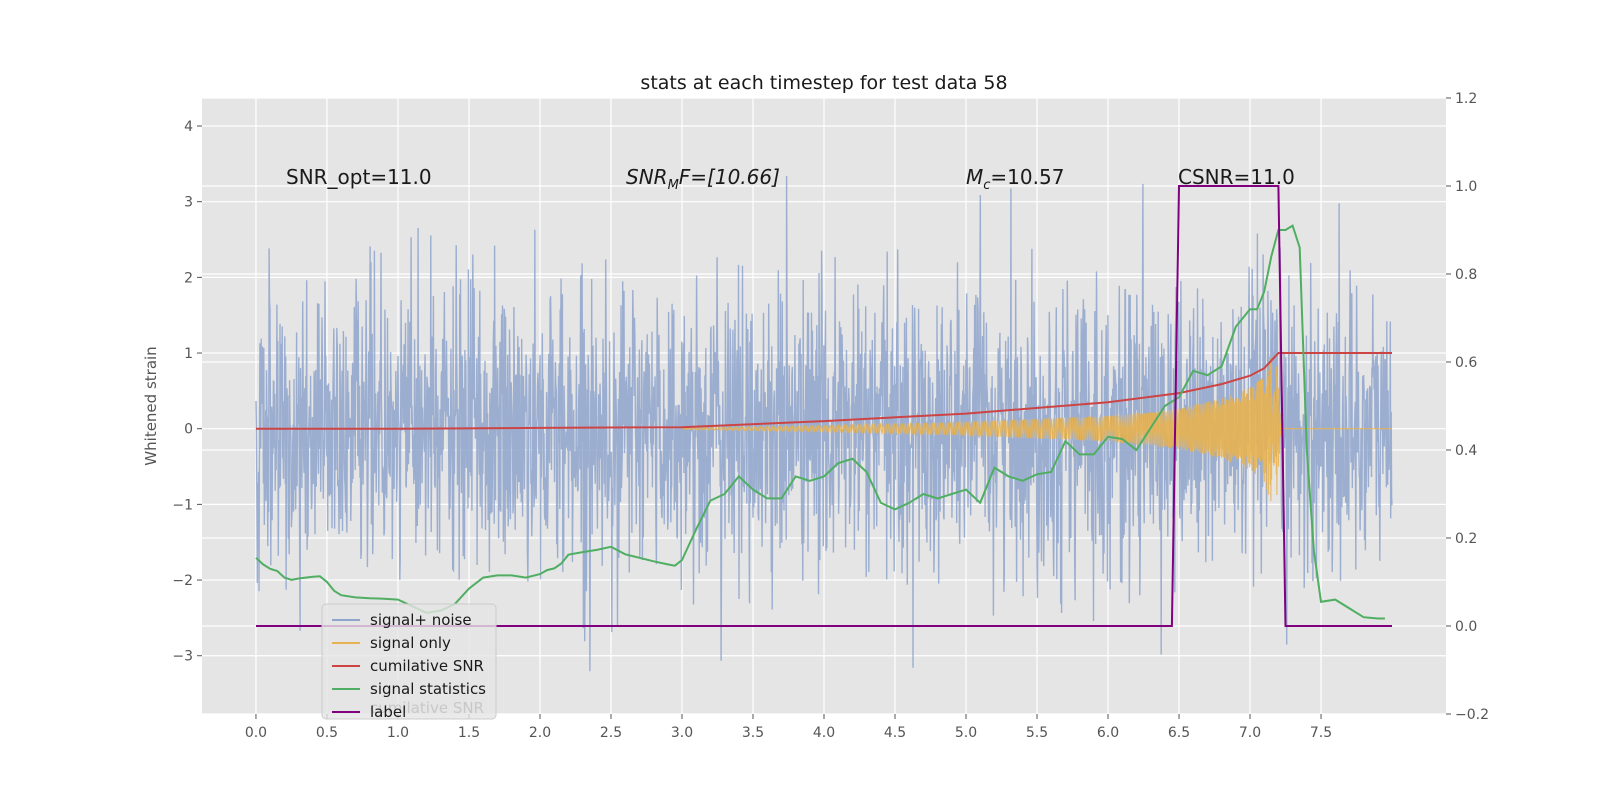 This screenshot has width=1600, height=800. What do you see at coordinates (1250, 733) in the screenshot?
I see `x-tick-label: 7.0` at bounding box center [1250, 733].